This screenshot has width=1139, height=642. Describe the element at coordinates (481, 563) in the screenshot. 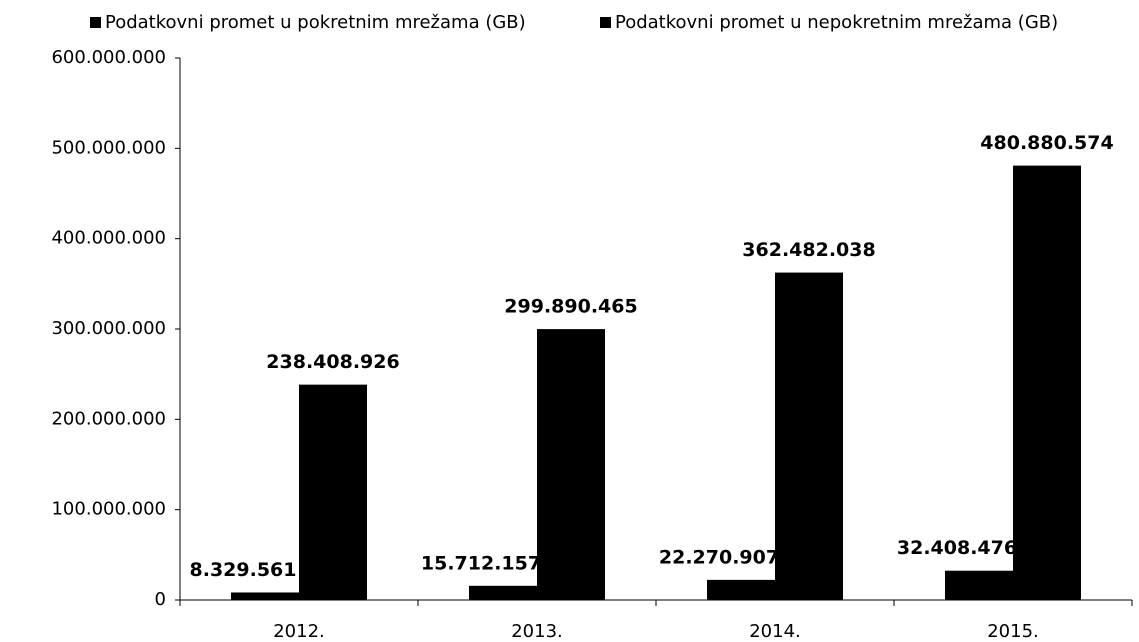

I see `value-label: 15.712.157` at that location.